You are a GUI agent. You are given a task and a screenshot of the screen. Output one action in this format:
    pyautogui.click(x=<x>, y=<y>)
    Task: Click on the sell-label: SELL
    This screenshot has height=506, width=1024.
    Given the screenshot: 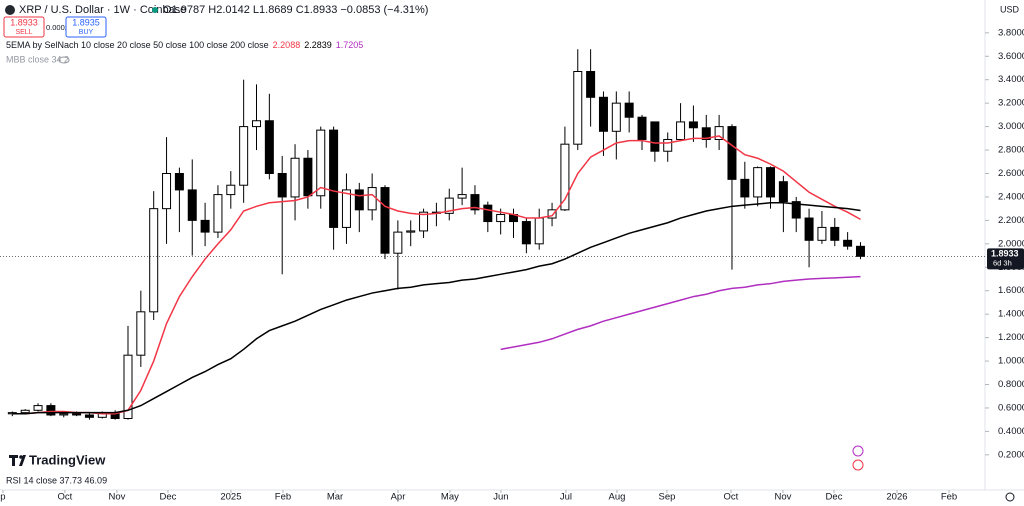 What is the action you would take?
    pyautogui.click(x=23, y=32)
    